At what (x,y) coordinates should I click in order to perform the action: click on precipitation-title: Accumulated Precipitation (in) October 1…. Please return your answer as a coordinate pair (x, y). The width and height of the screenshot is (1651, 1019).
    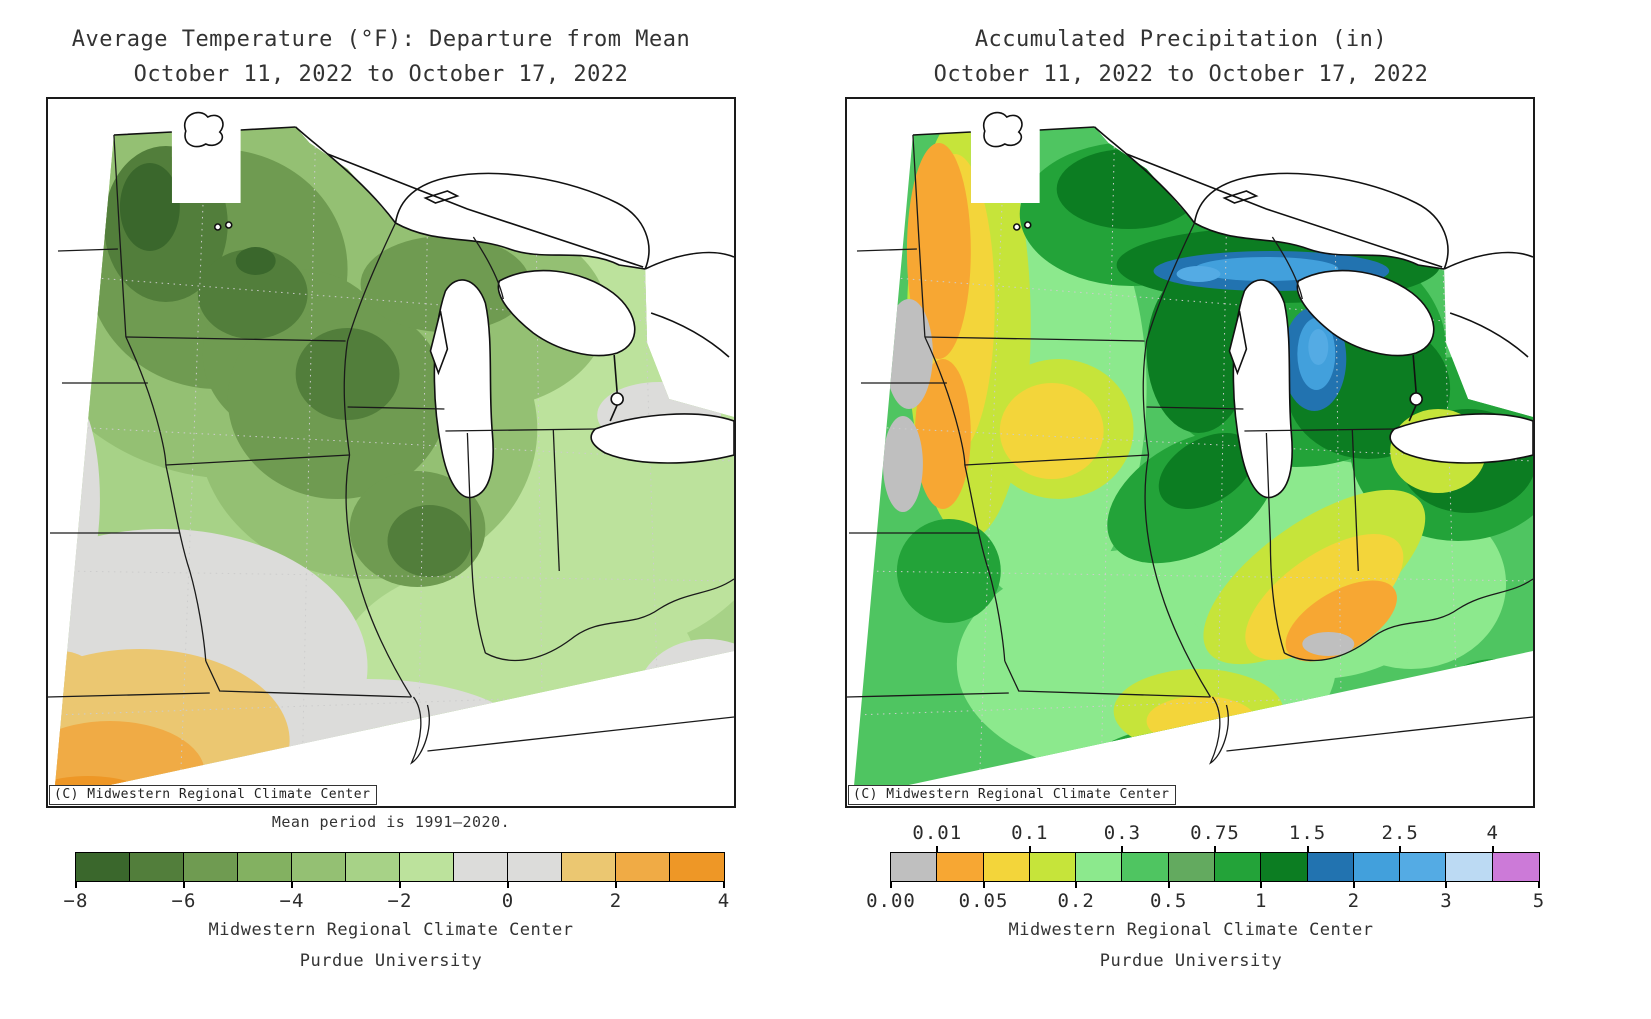
    Looking at the image, I should click on (1181, 57).